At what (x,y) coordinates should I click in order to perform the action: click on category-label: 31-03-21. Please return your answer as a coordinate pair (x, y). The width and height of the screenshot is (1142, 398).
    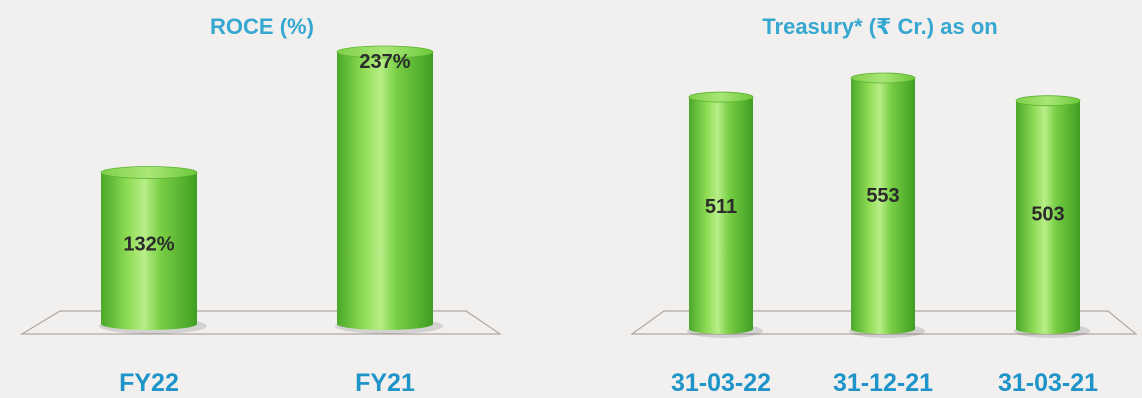
    Looking at the image, I should click on (1048, 383).